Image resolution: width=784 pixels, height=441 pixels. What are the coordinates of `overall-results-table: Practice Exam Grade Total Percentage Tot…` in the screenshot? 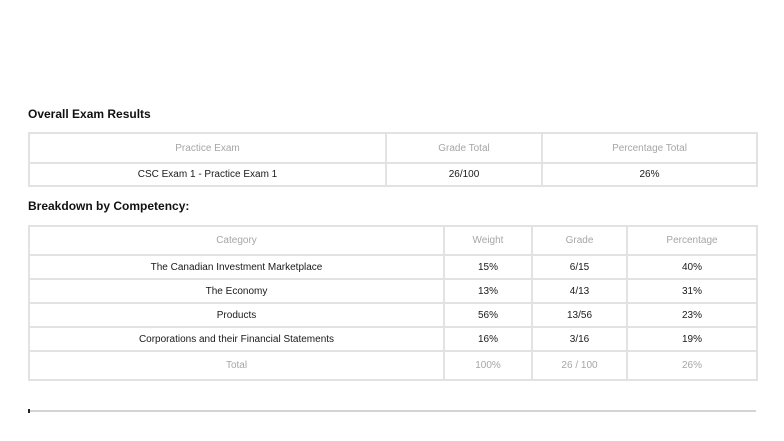 It's located at (393, 159).